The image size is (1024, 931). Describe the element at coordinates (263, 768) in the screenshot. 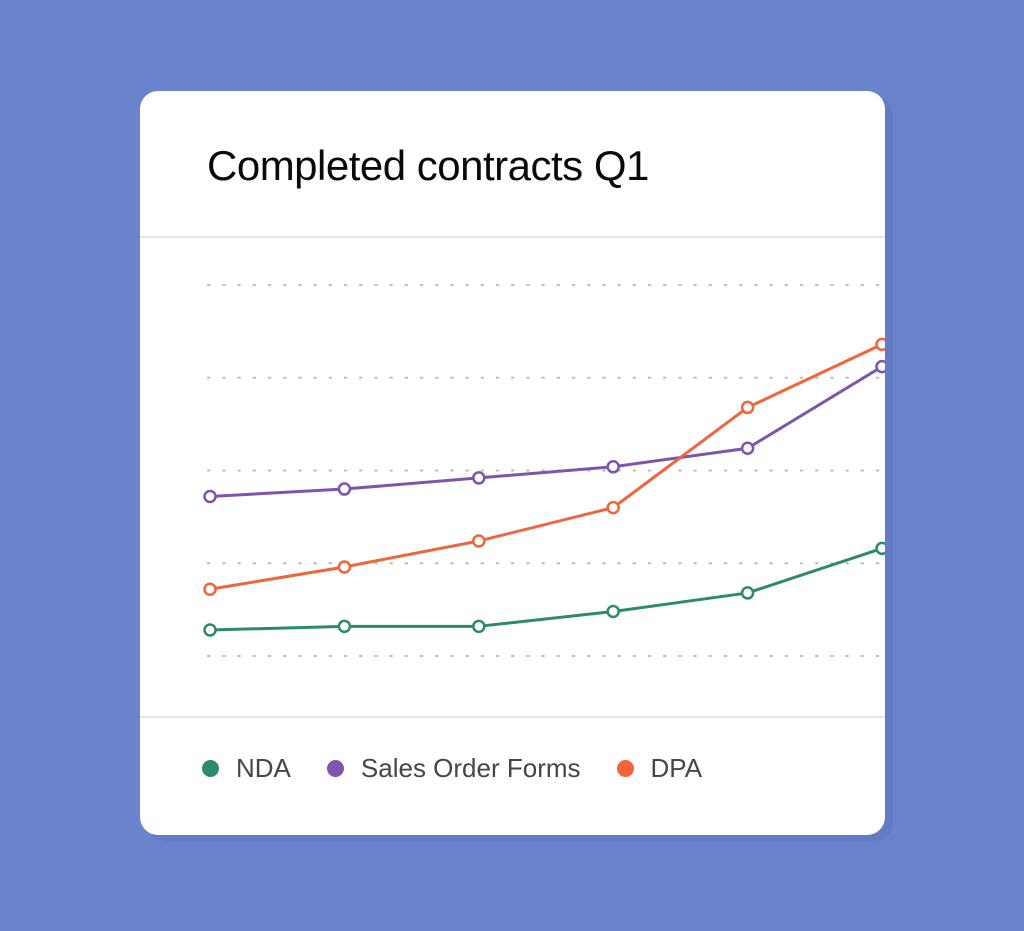

I see `legend-label: NDA` at that location.